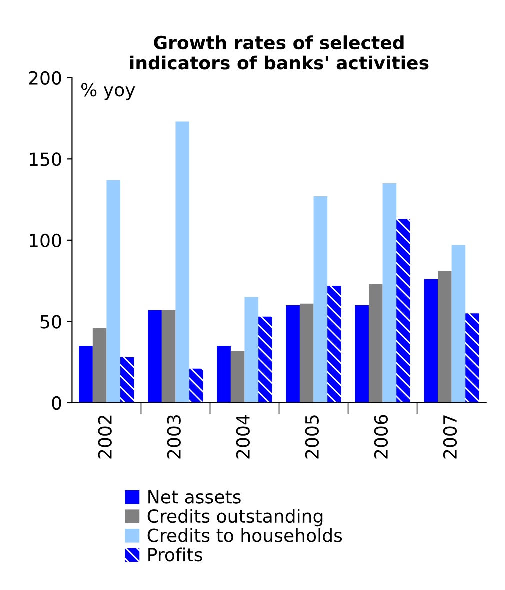  I want to click on x-tick-label: 2002, so click(105, 437).